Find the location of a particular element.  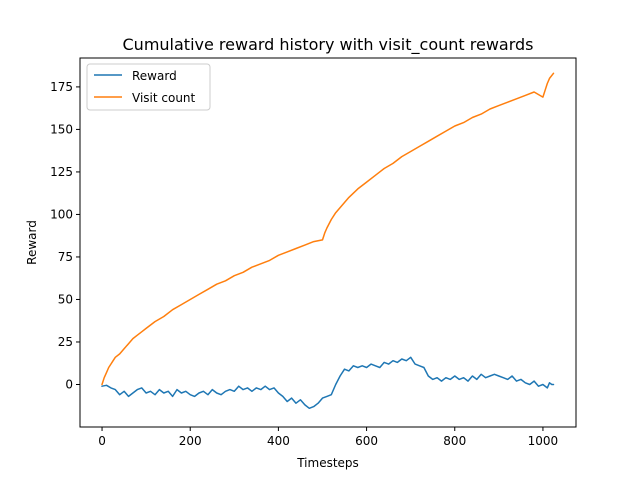

legend-label-visit-count: Visit count is located at coordinates (164, 98).